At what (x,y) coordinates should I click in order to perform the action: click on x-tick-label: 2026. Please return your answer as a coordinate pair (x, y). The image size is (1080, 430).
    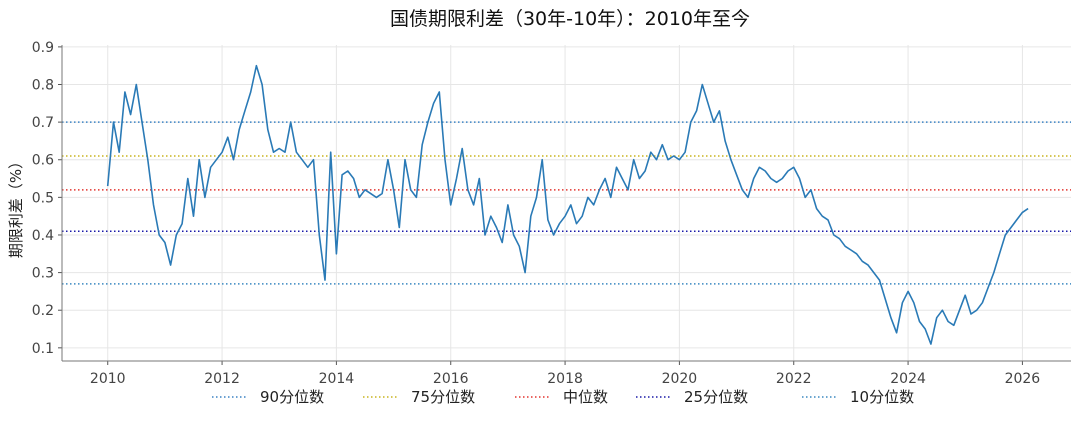
    Looking at the image, I should click on (1023, 379).